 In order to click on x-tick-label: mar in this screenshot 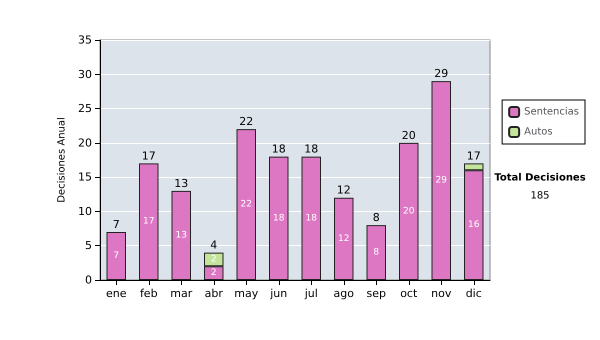, I will do `click(181, 293)`.